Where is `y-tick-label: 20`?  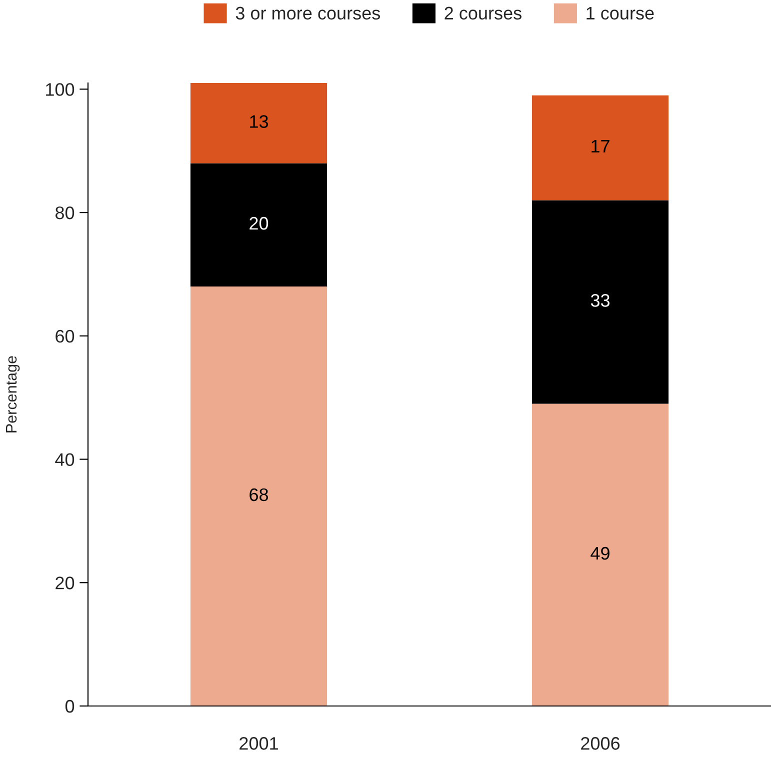
y-tick-label: 20 is located at coordinates (65, 583).